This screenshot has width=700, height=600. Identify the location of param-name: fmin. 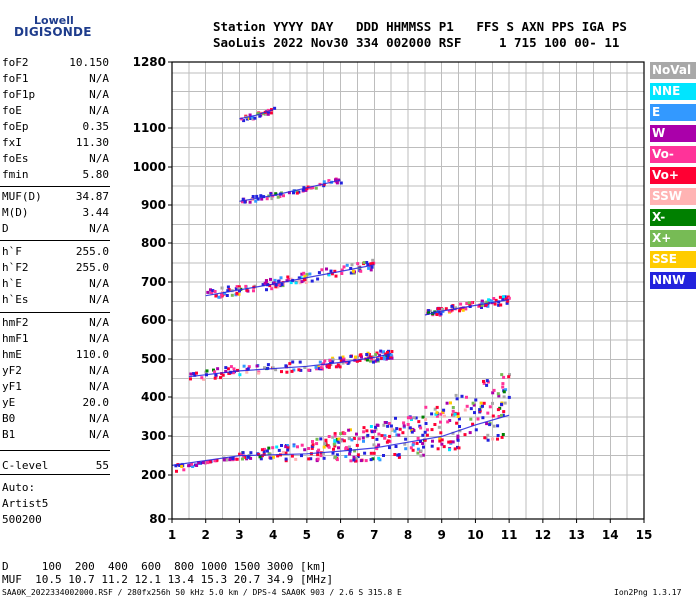
(15, 174).